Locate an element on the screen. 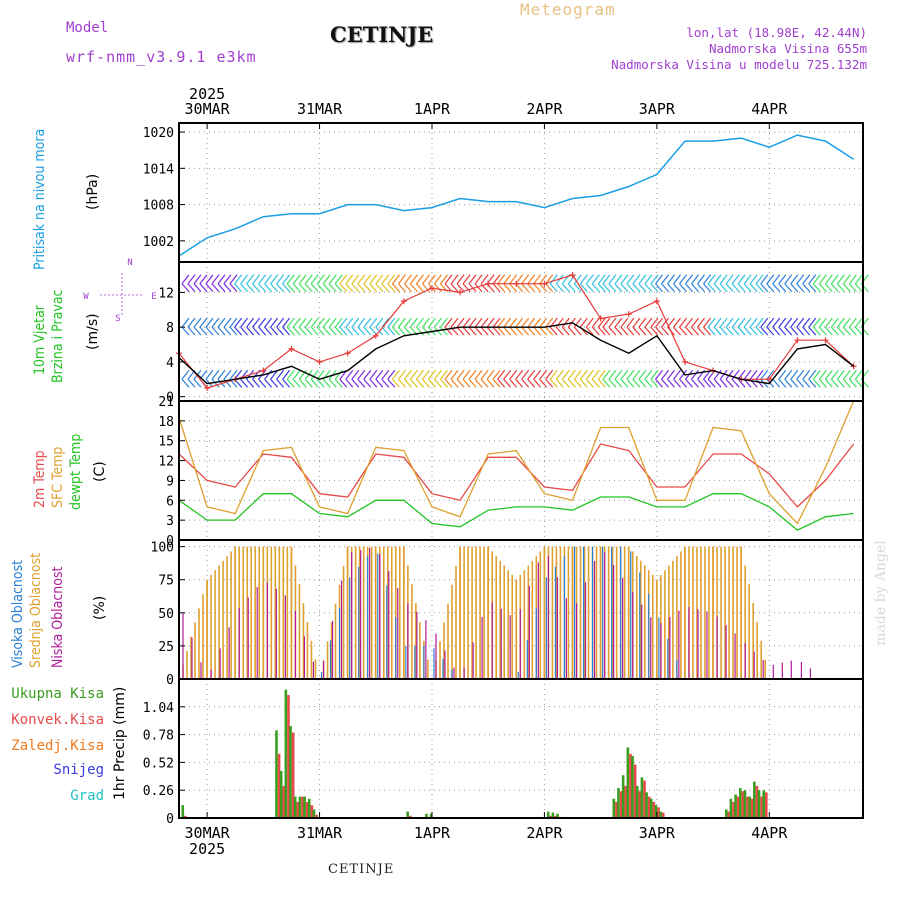  bottom-date-label: 2APR is located at coordinates (544, 833).